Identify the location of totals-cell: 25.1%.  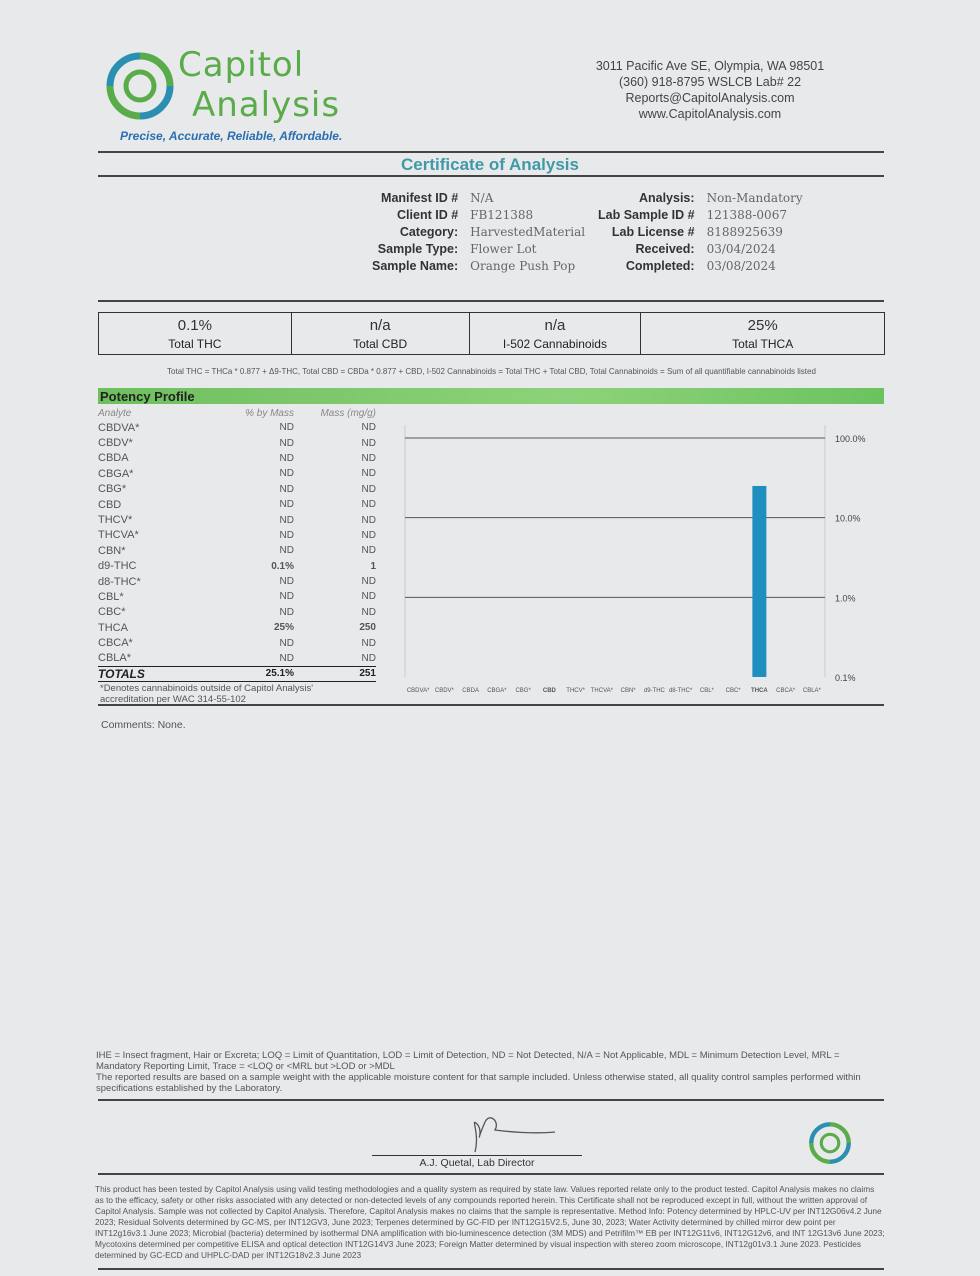
(248, 674).